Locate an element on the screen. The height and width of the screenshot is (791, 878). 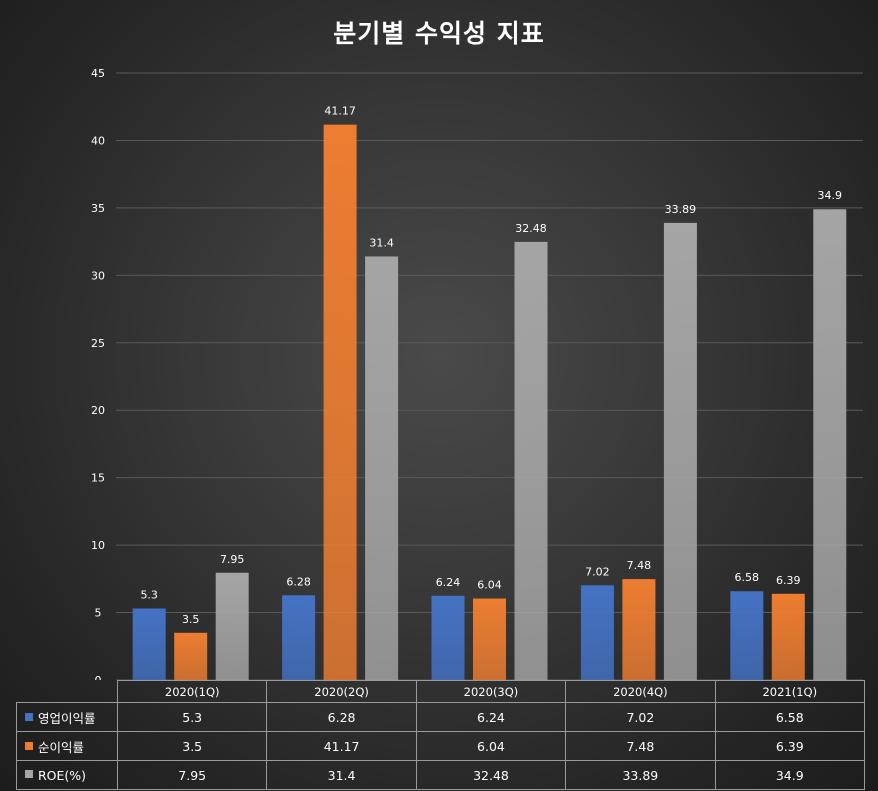
data-label-roe: 31.4 is located at coordinates (381, 242).